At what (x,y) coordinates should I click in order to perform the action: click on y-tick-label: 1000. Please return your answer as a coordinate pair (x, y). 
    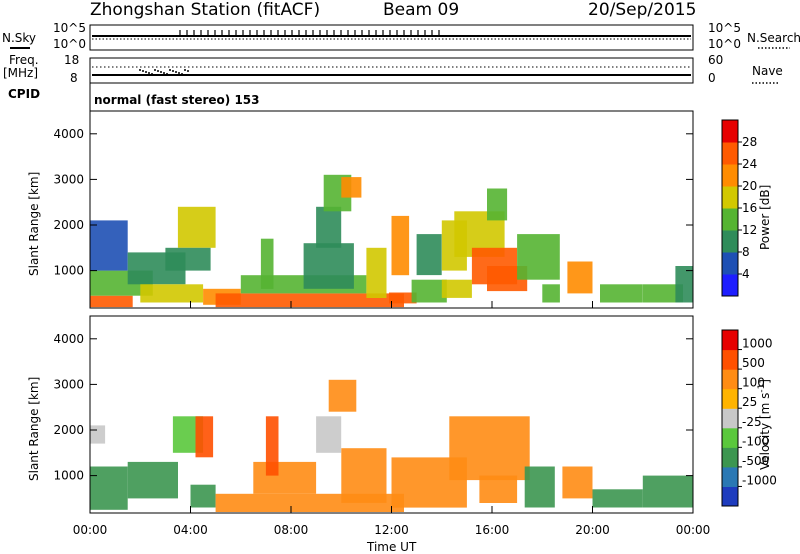
    Looking at the image, I should click on (68, 271).